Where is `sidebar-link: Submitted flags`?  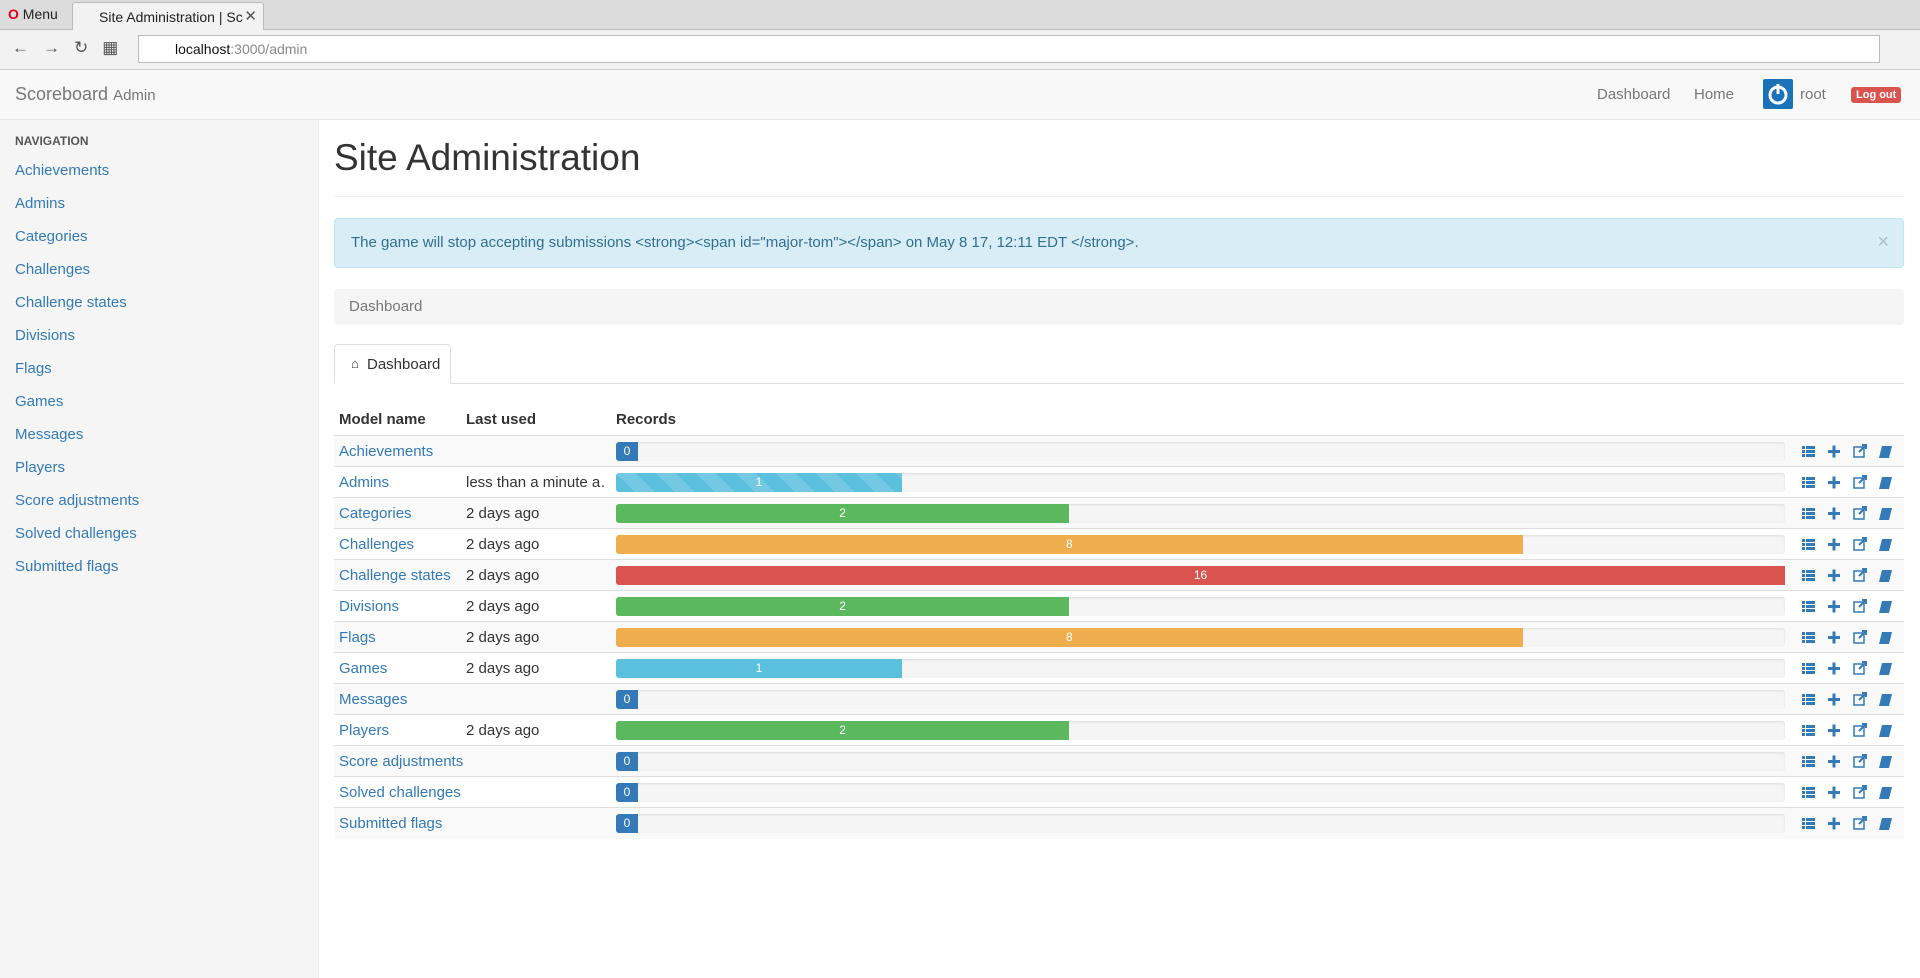 sidebar-link: Submitted flags is located at coordinates (67, 566).